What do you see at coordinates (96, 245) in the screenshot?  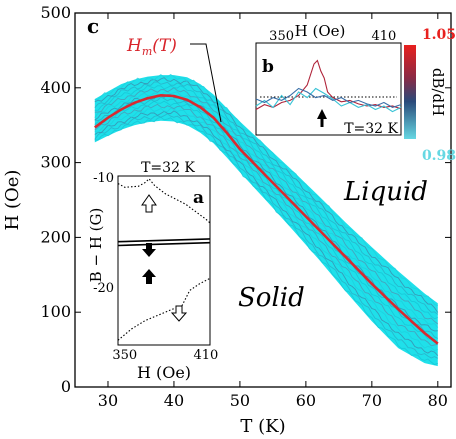 I see `inset-a-y-label: B − H (G)` at bounding box center [96, 245].